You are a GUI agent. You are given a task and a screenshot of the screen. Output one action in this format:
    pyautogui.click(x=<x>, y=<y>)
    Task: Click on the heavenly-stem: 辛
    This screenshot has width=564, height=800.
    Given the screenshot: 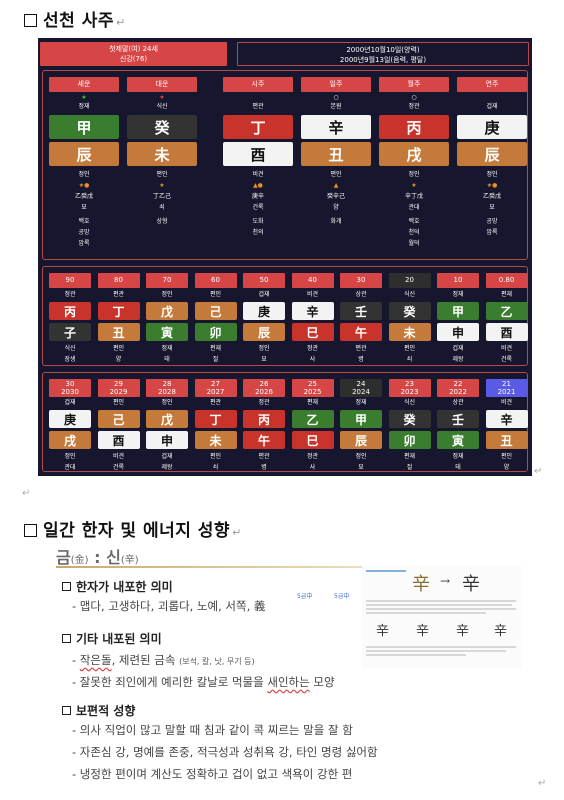 What is the action you would take?
    pyautogui.click(x=336, y=127)
    